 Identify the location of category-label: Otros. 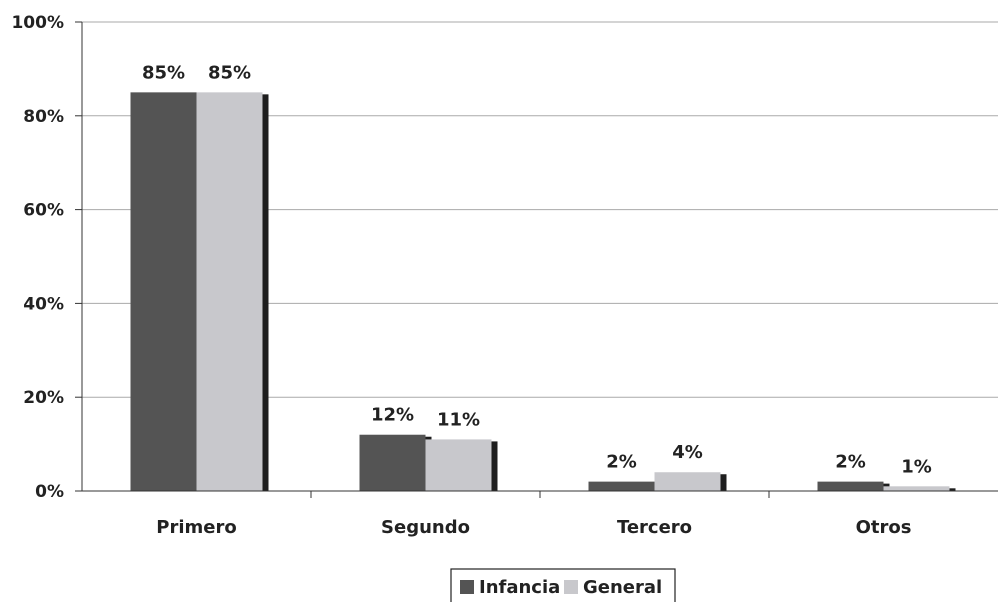
(884, 527).